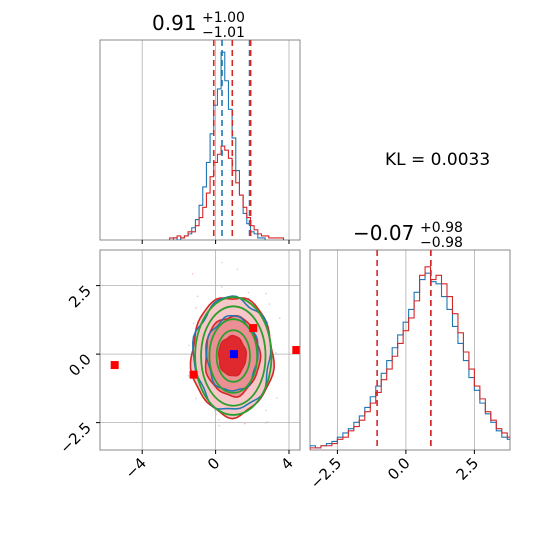 Image resolution: width=550 pixels, height=550 pixels. Describe the element at coordinates (326, 473) in the screenshot. I see `hist2-x-tick-label: −2.5` at that location.